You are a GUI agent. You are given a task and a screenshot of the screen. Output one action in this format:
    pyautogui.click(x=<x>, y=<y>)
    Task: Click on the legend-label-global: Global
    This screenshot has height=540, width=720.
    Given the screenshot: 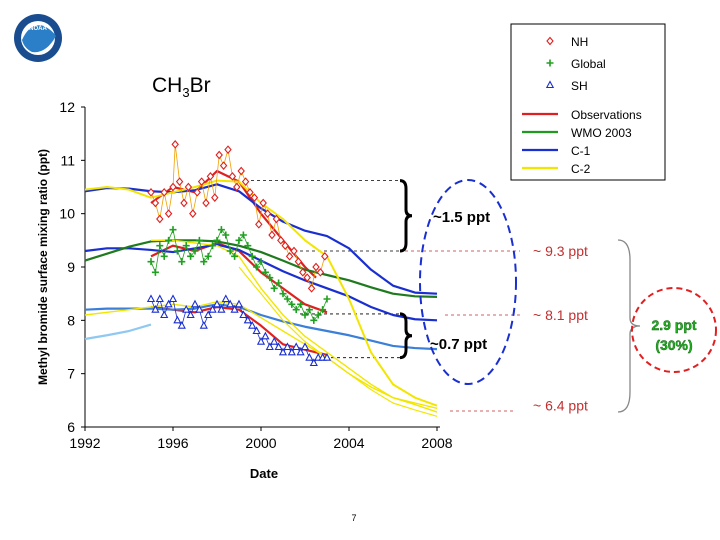 What is the action you would take?
    pyautogui.click(x=588, y=64)
    